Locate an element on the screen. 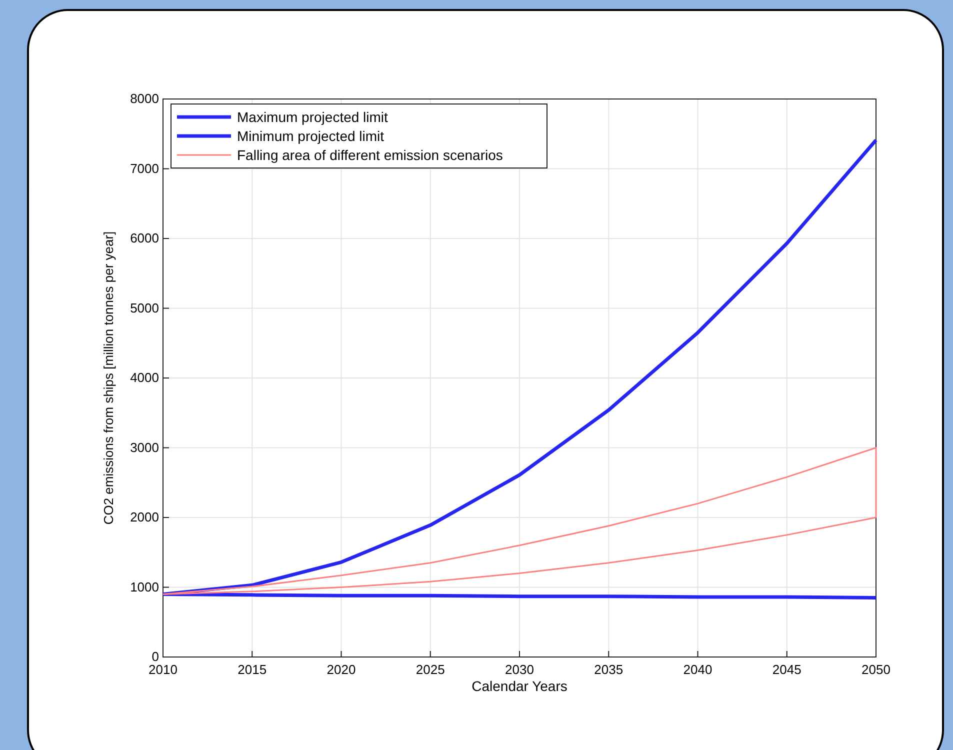 Image resolution: width=953 pixels, height=750 pixels. x-tick-label: 2030 is located at coordinates (519, 669).